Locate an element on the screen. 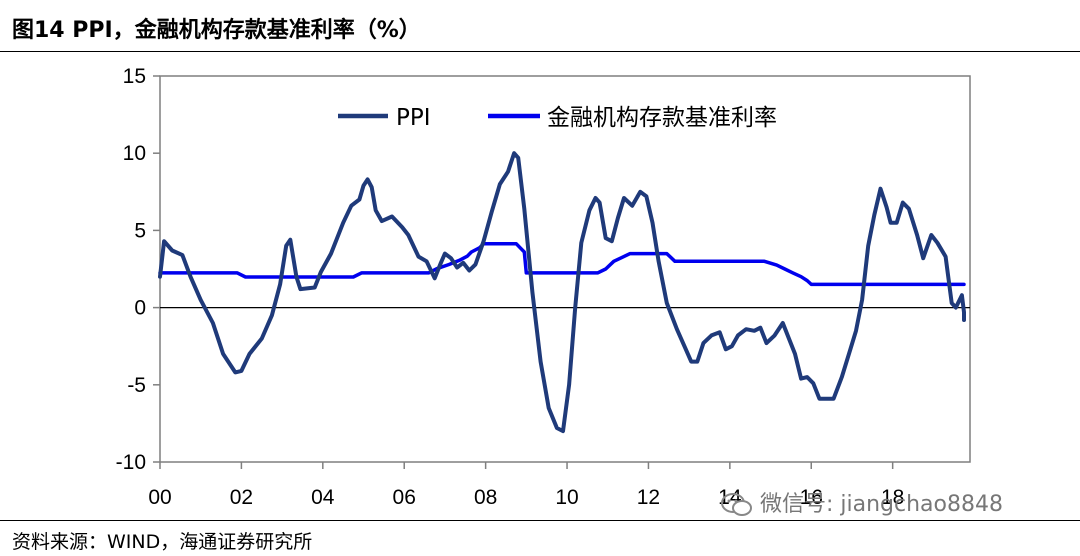 This screenshot has height=556, width=1080. source-note: 资料来源：WIND，海通证券研究所 is located at coordinates (162, 542).